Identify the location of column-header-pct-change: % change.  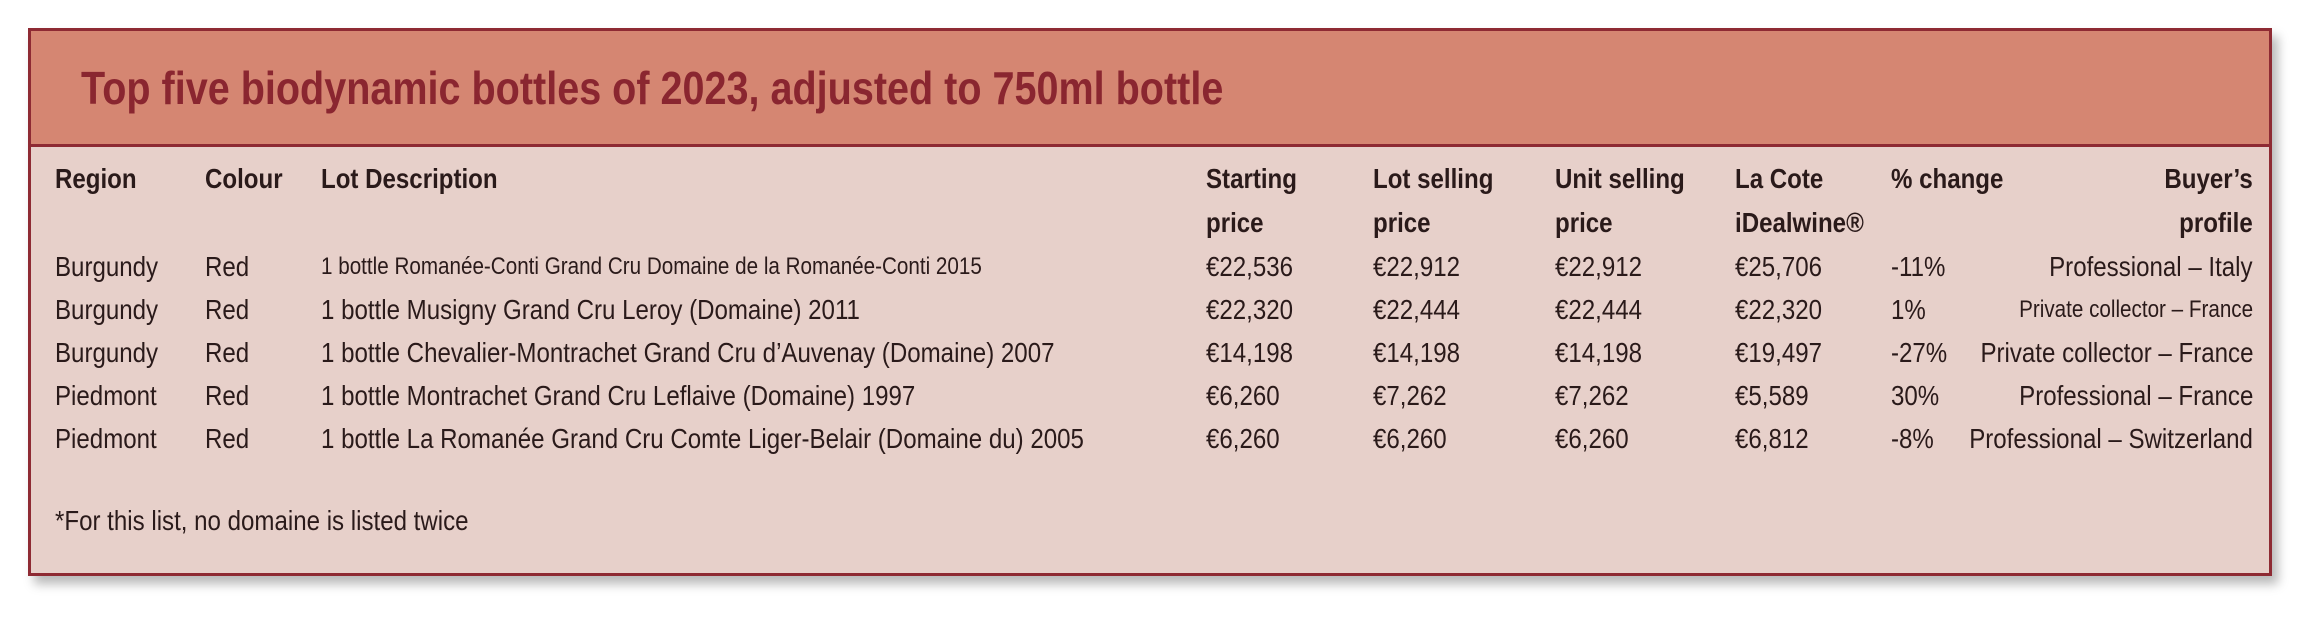
(1947, 178).